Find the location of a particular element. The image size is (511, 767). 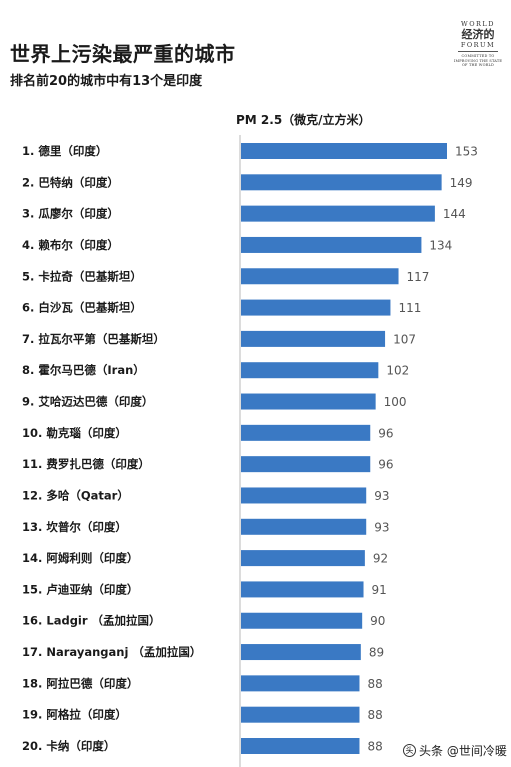

watermark-logo-icon: 头 is located at coordinates (409, 750).